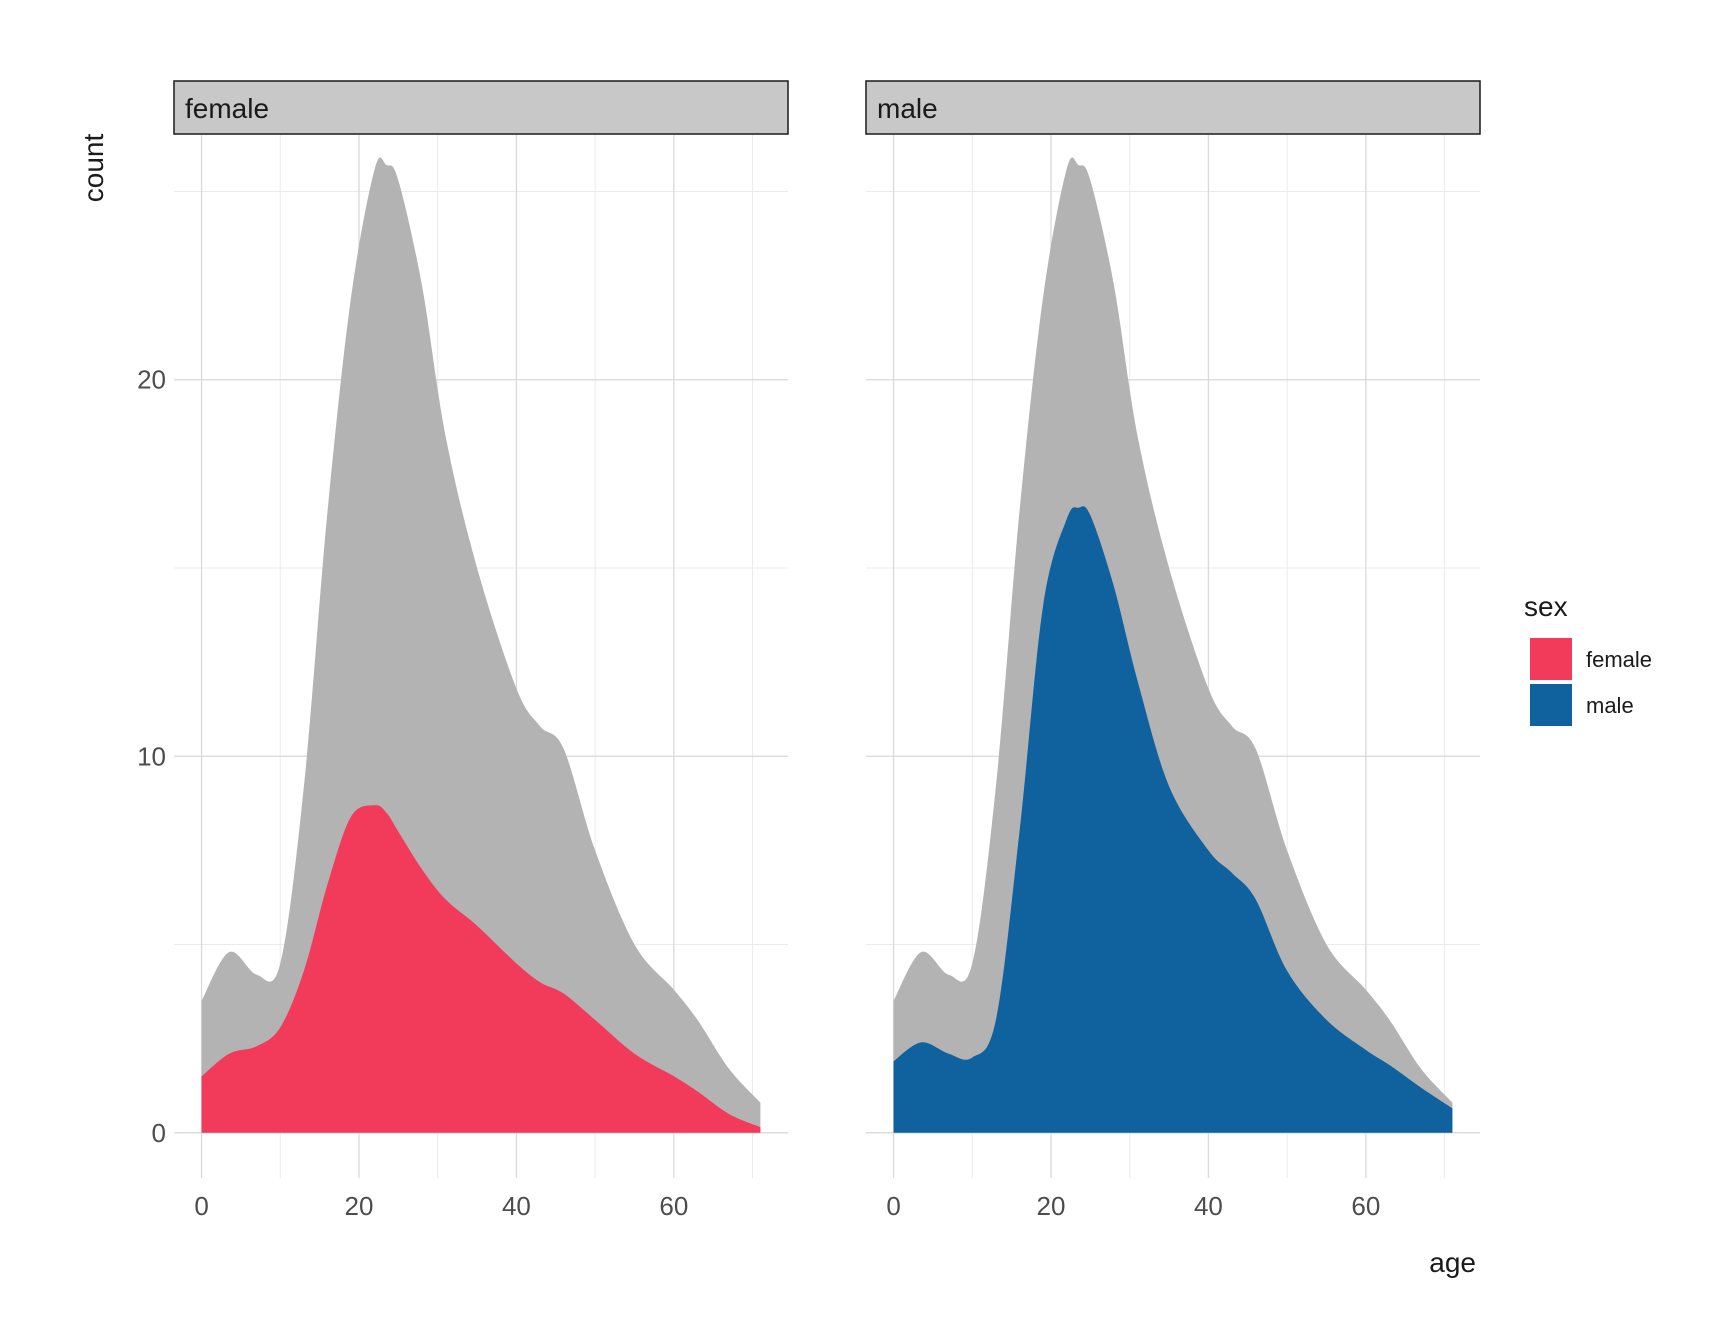 The image size is (1728, 1344). What do you see at coordinates (227, 108) in the screenshot?
I see `facet-strip-label-female: female` at bounding box center [227, 108].